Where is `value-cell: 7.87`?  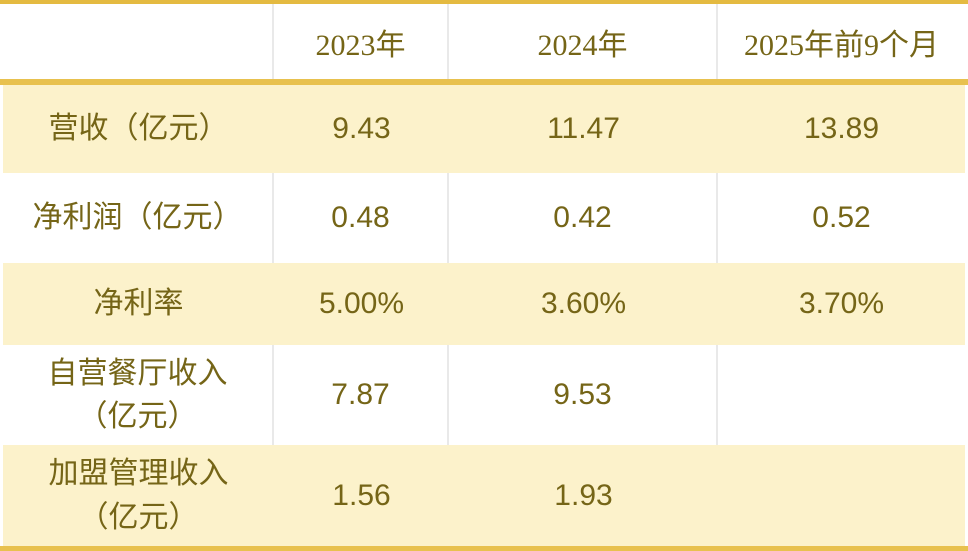 value-cell: 7.87 is located at coordinates (361, 395).